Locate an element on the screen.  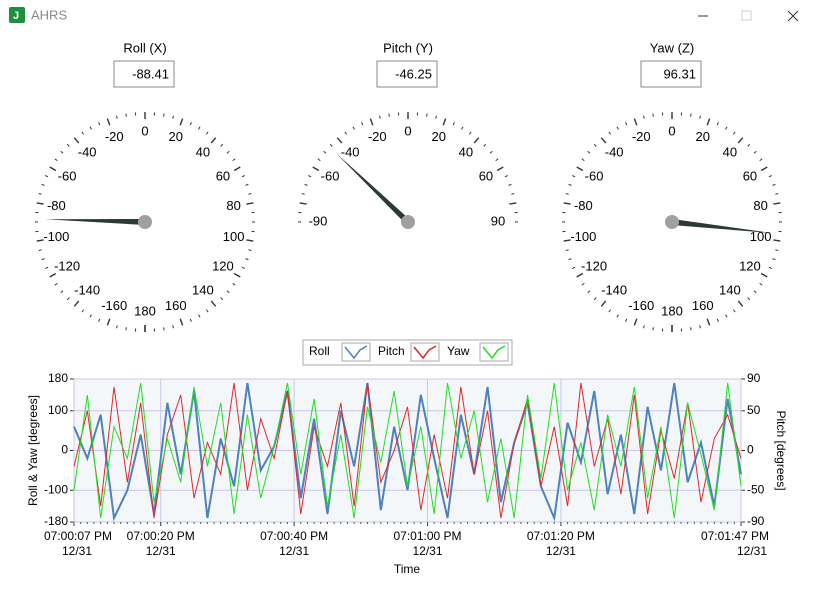
gauge-tick-label: 100 is located at coordinates (761, 236).